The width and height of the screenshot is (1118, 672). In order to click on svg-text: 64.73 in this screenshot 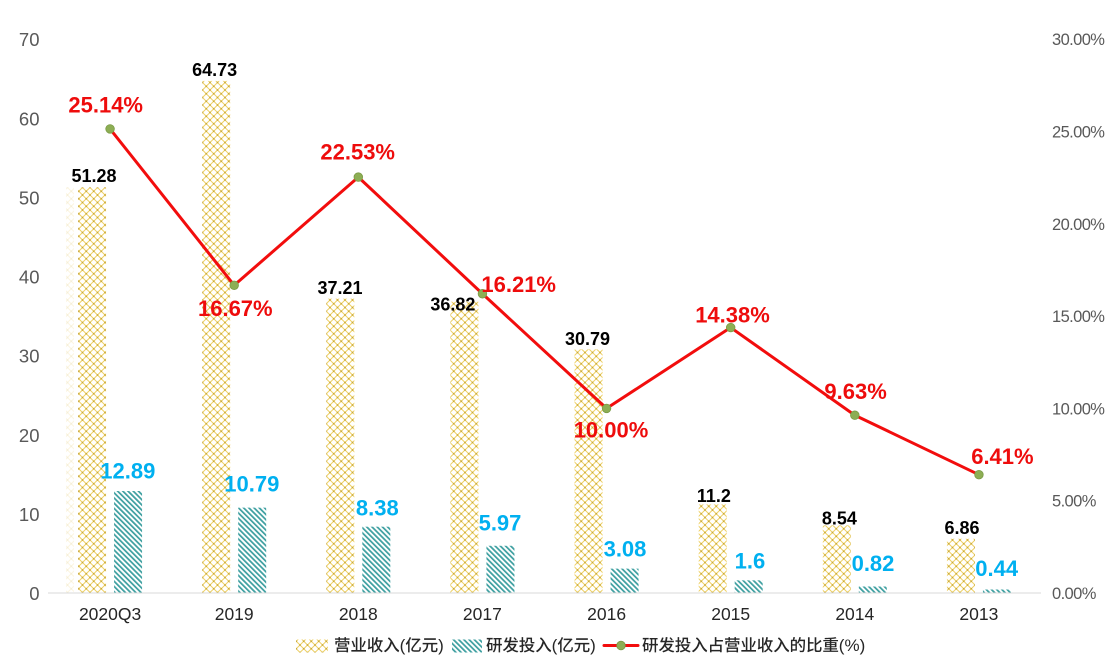, I will do `click(214, 70)`.